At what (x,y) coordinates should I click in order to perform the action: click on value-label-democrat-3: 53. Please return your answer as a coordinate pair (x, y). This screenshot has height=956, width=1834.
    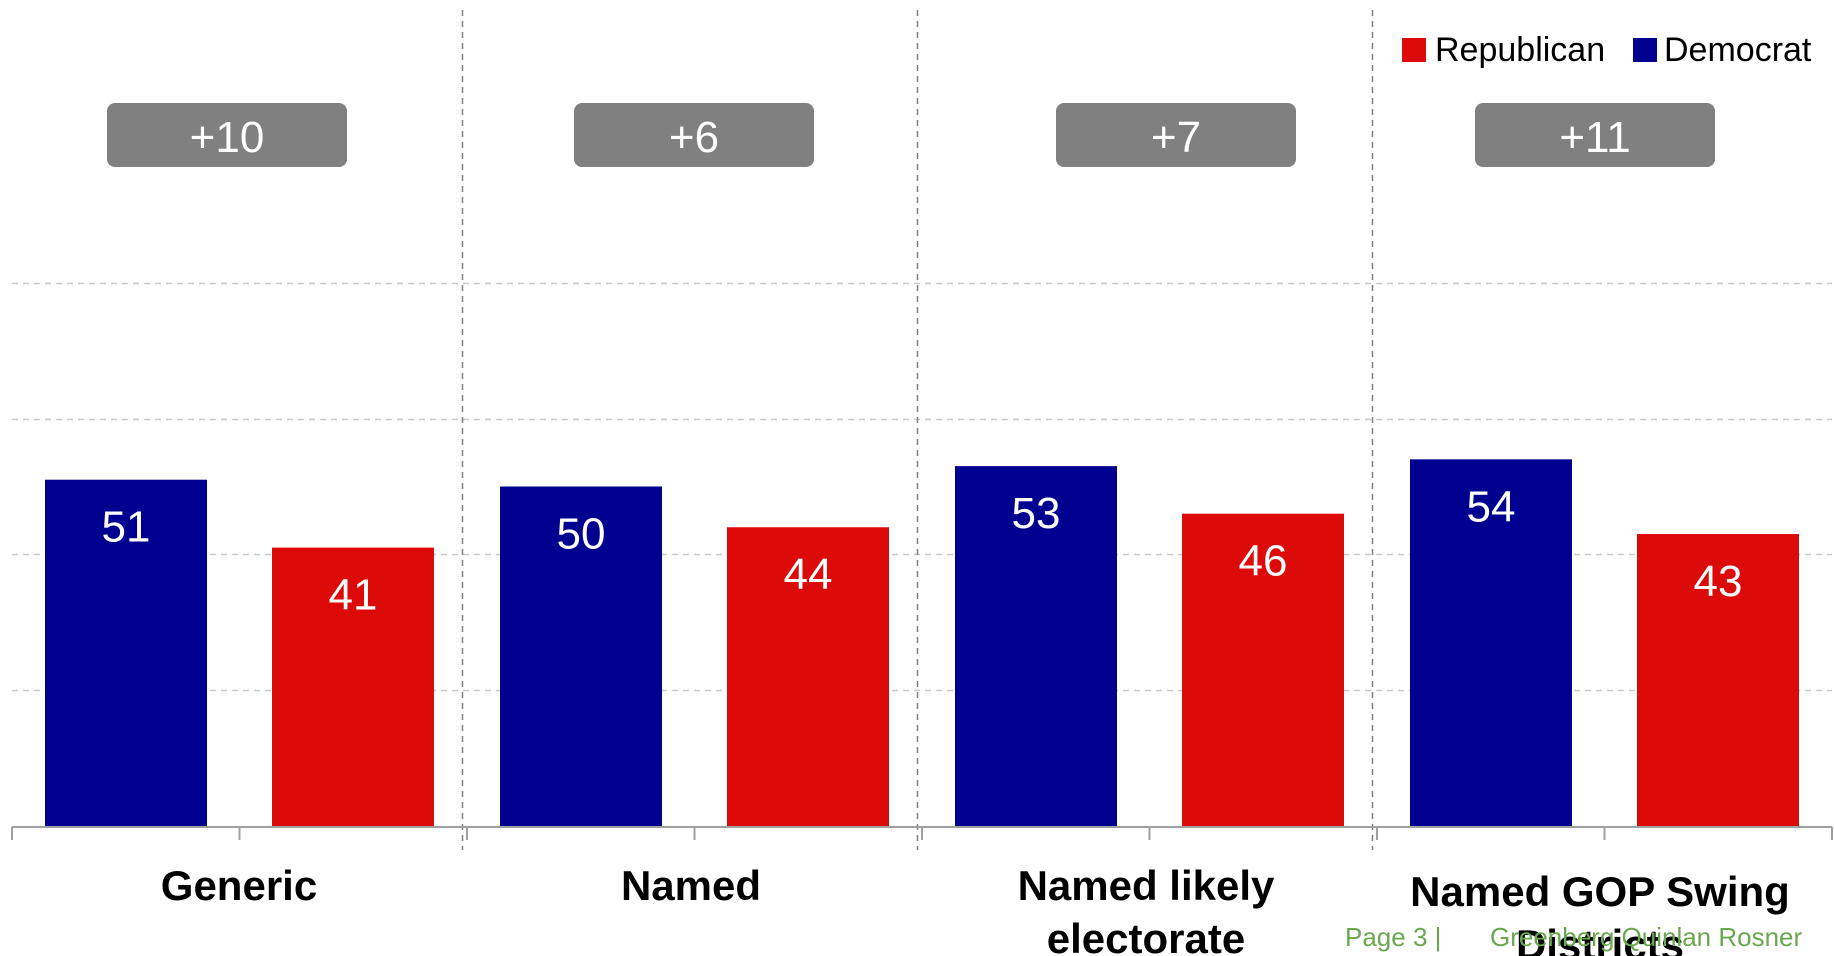
    Looking at the image, I should click on (1036, 513).